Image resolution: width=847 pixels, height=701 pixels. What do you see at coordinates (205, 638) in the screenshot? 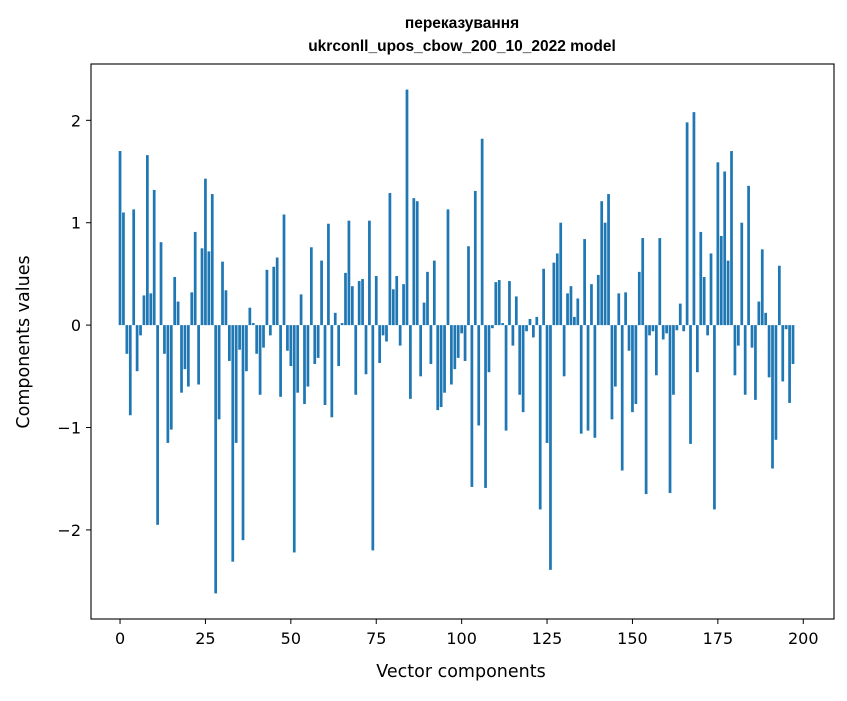
I see `x-tick-label: 25` at bounding box center [205, 638].